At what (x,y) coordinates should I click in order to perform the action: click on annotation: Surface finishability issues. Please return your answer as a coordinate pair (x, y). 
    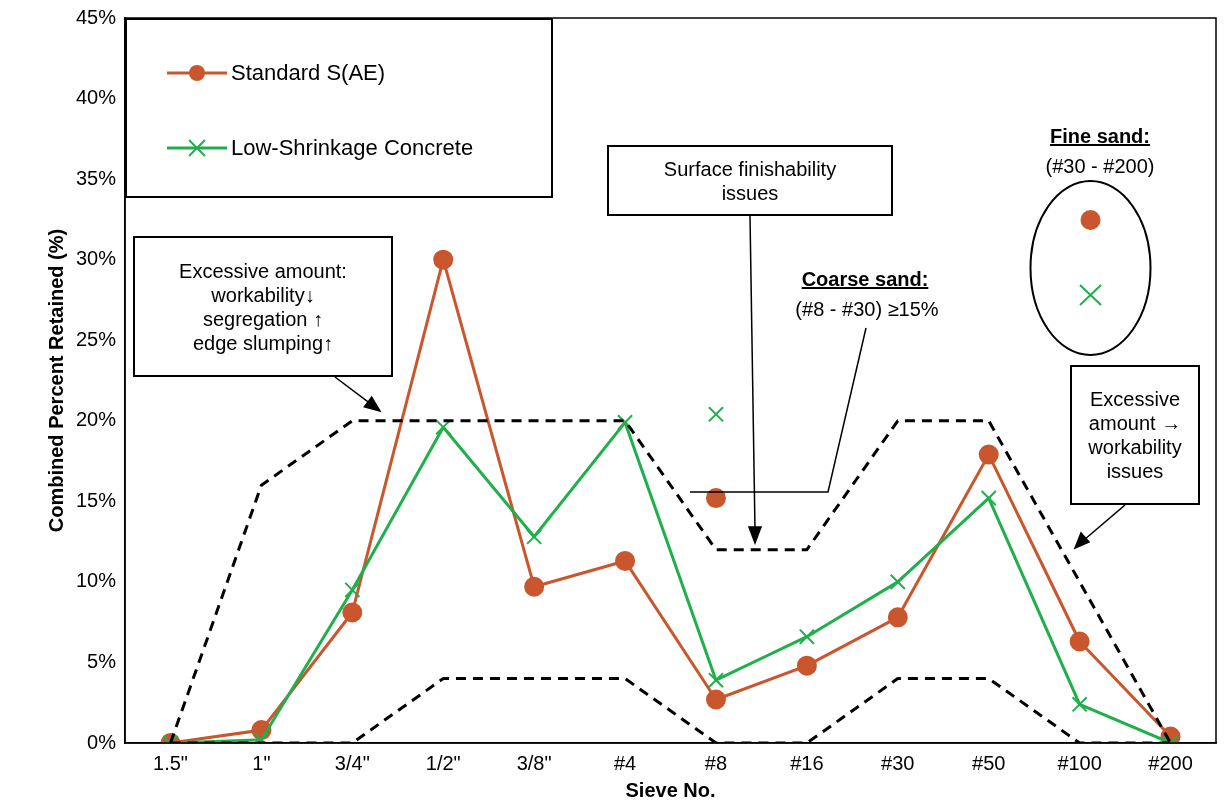
    Looking at the image, I should click on (750, 180).